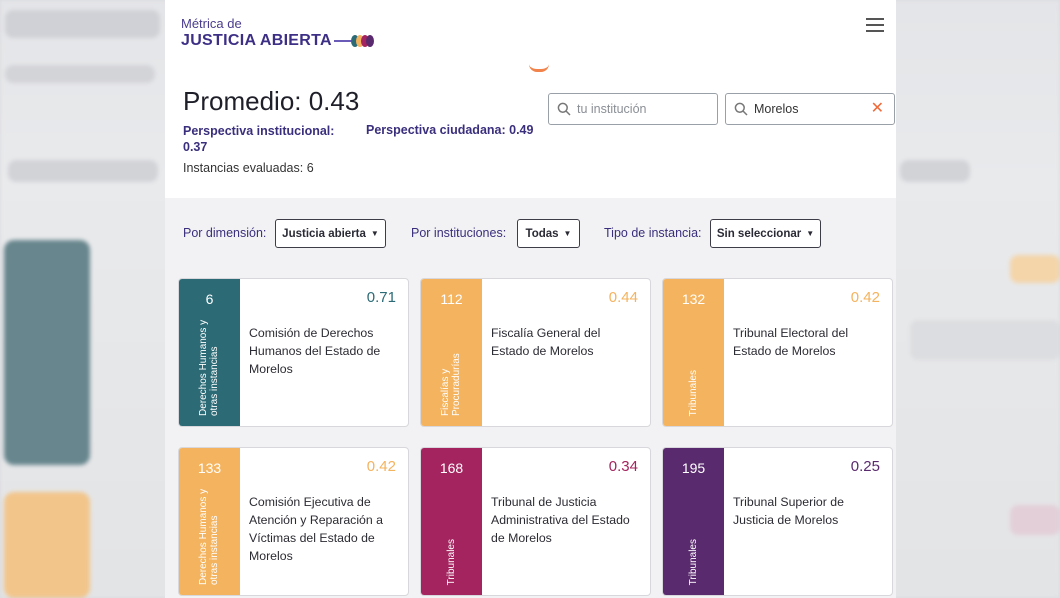 The width and height of the screenshot is (1060, 598). I want to click on institutions-dropdown-value: Todas, so click(542, 233).